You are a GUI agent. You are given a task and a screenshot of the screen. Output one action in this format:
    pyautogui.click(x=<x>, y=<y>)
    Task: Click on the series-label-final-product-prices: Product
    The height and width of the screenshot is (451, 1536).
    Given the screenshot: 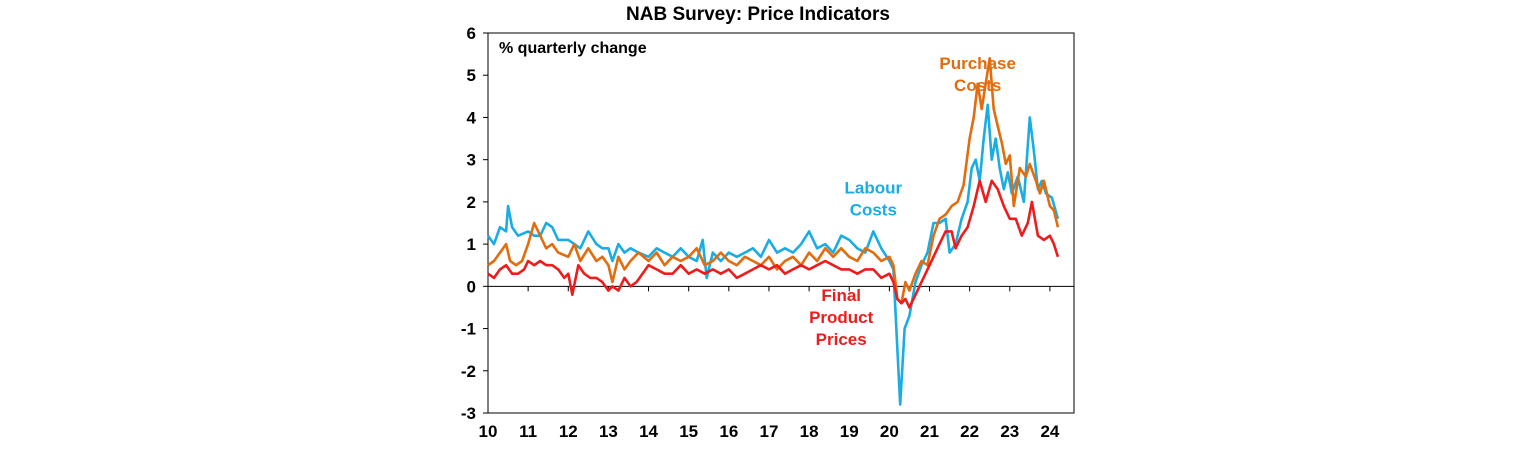 What is the action you would take?
    pyautogui.click(x=841, y=317)
    